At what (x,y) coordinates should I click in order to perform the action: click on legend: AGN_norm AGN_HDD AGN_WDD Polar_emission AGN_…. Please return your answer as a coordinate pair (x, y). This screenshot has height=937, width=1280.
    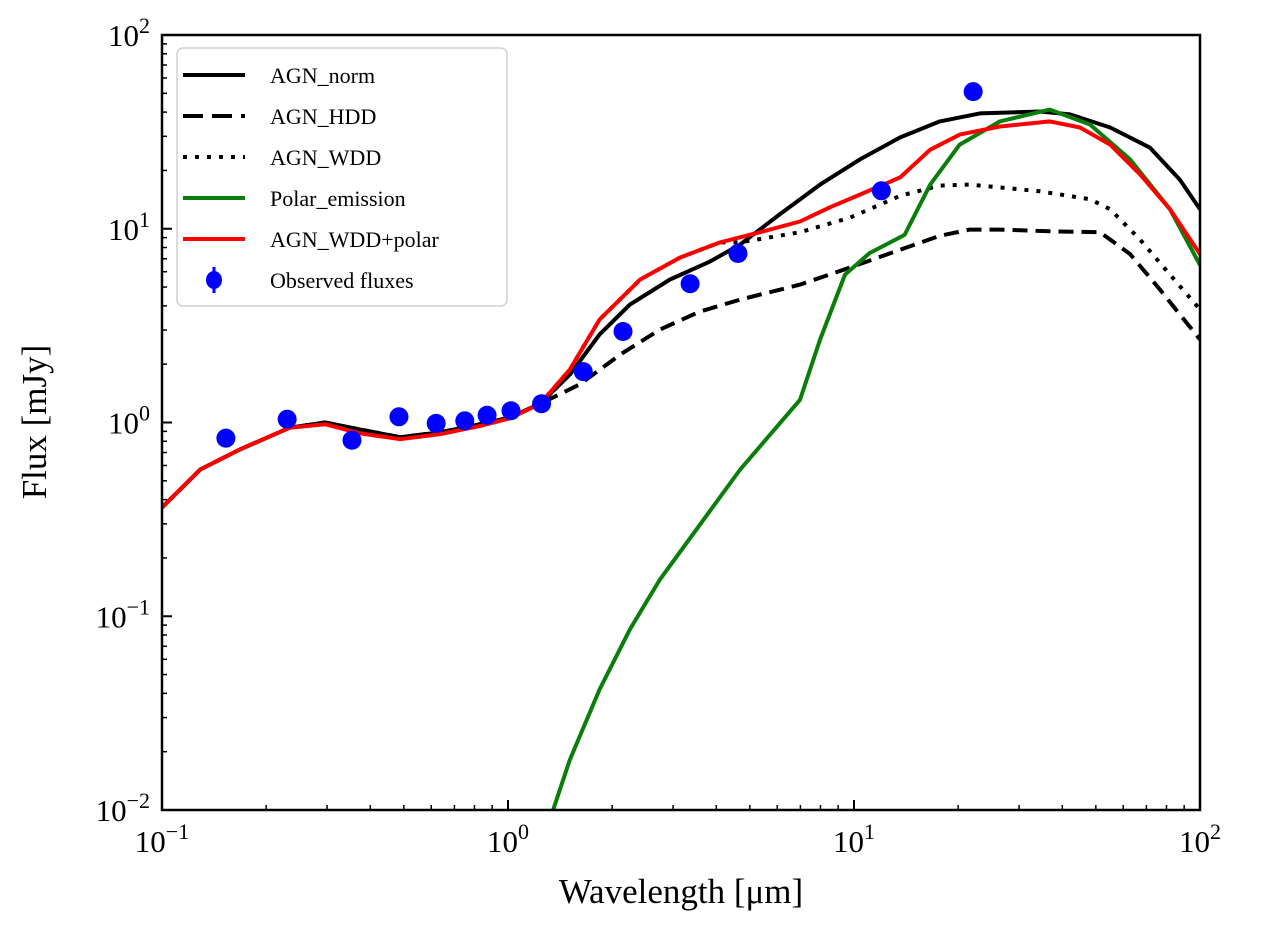
    Looking at the image, I should click on (342, 177).